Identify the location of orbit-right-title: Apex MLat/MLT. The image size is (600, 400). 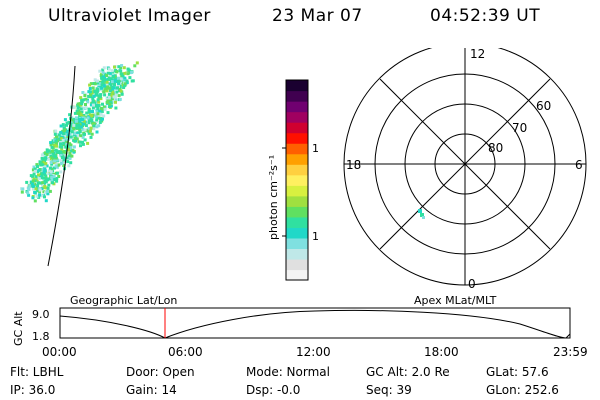
(455, 300).